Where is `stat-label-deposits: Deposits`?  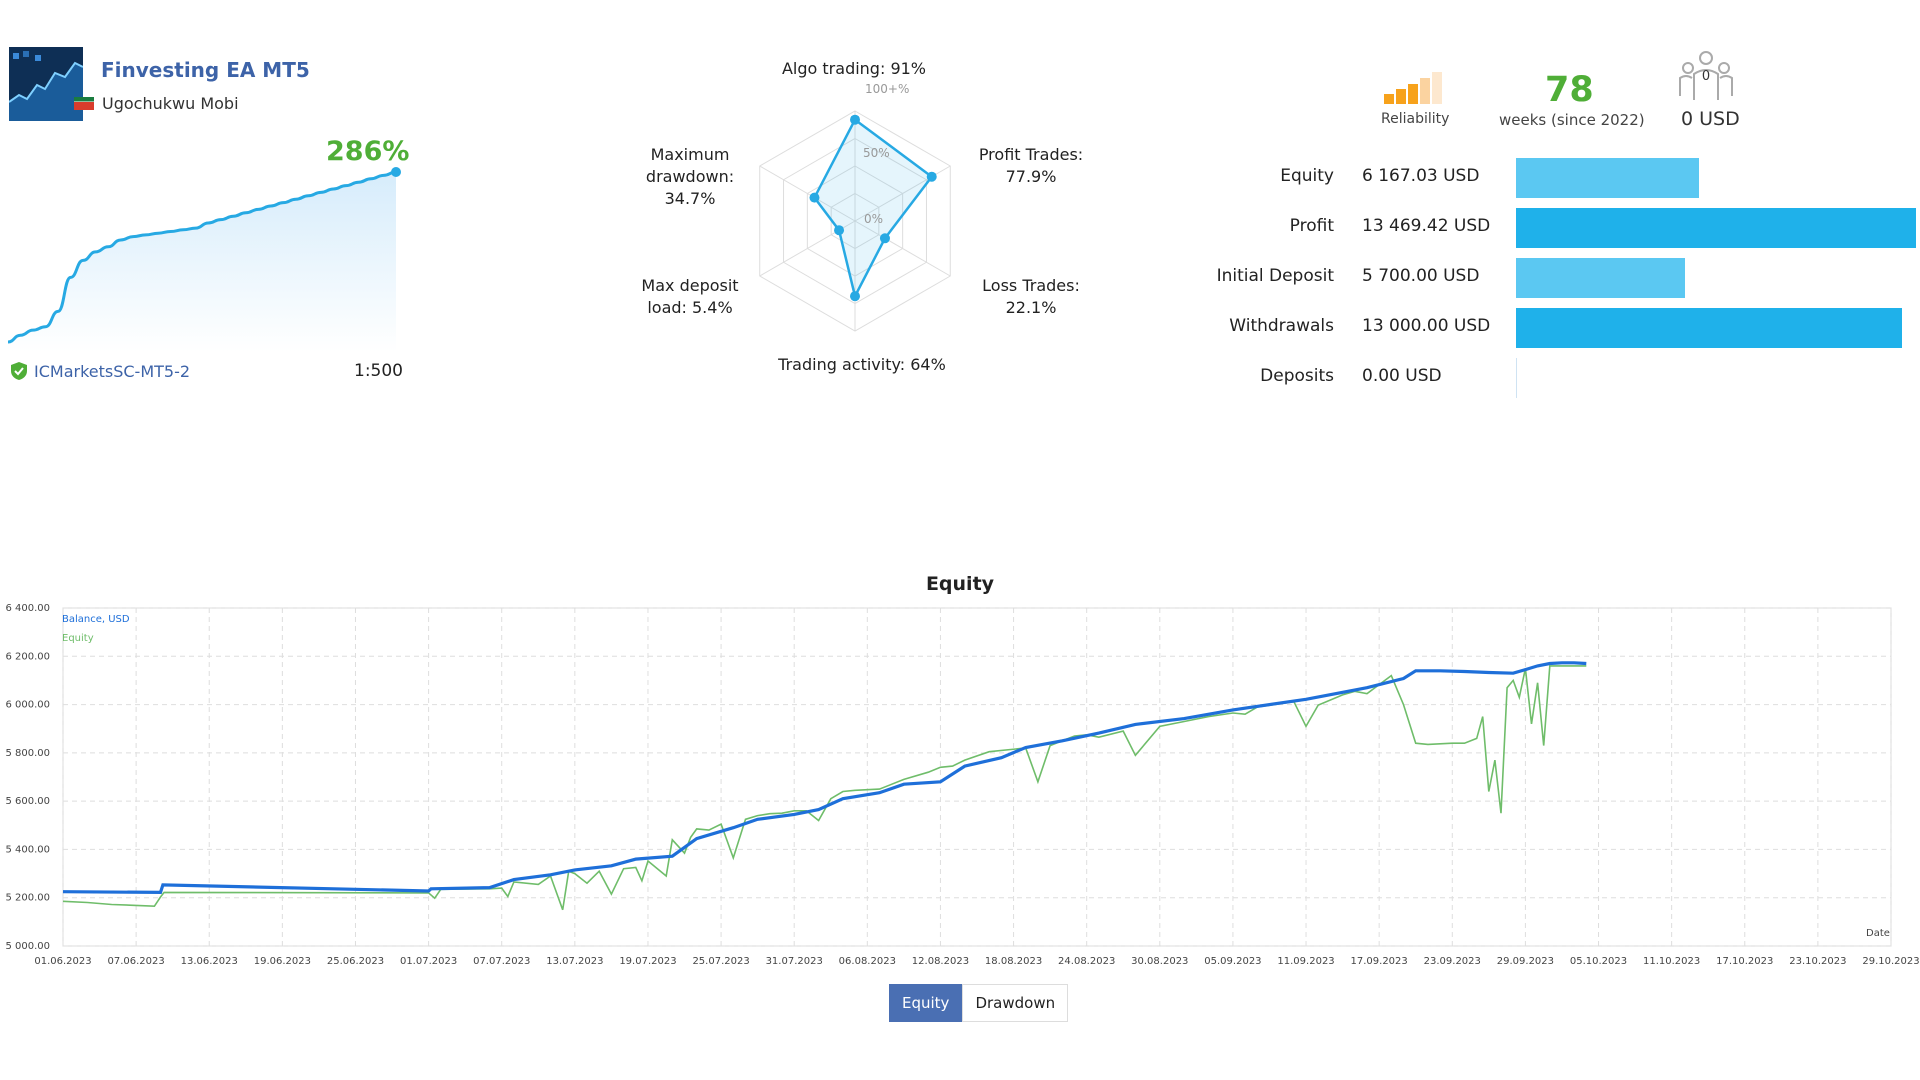
stat-label-deposits: Deposits is located at coordinates (1297, 376).